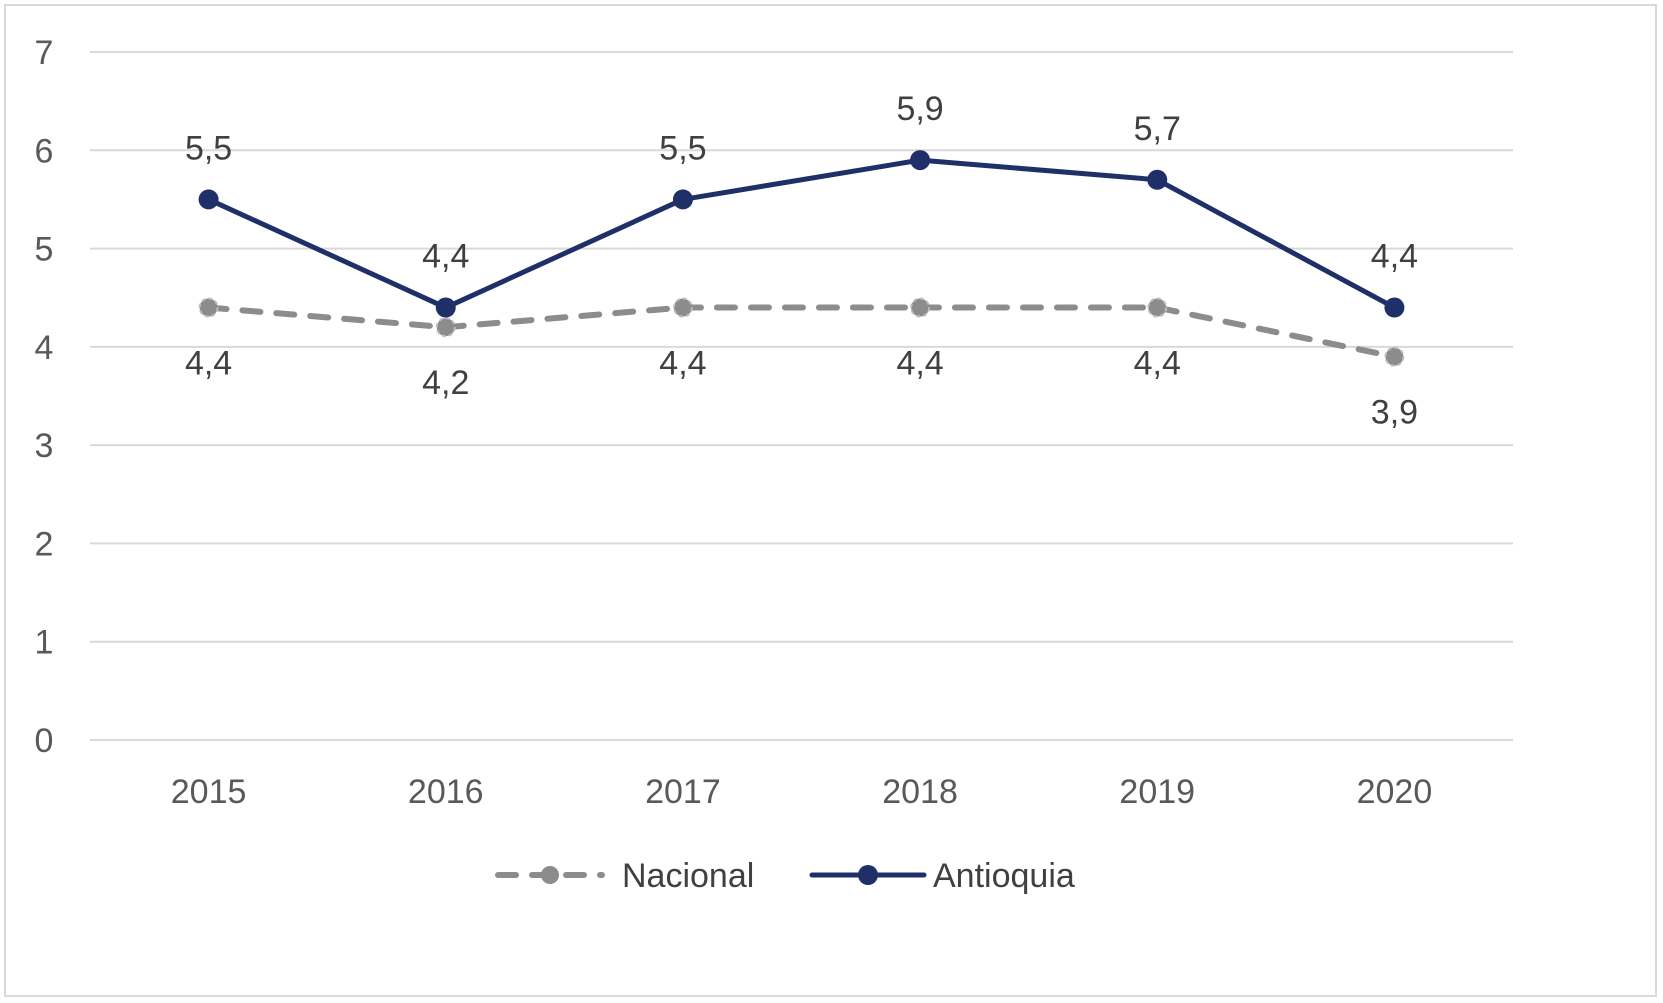 The width and height of the screenshot is (1663, 1003). I want to click on data-label-antioquia-2017: 5,5, so click(682, 148).